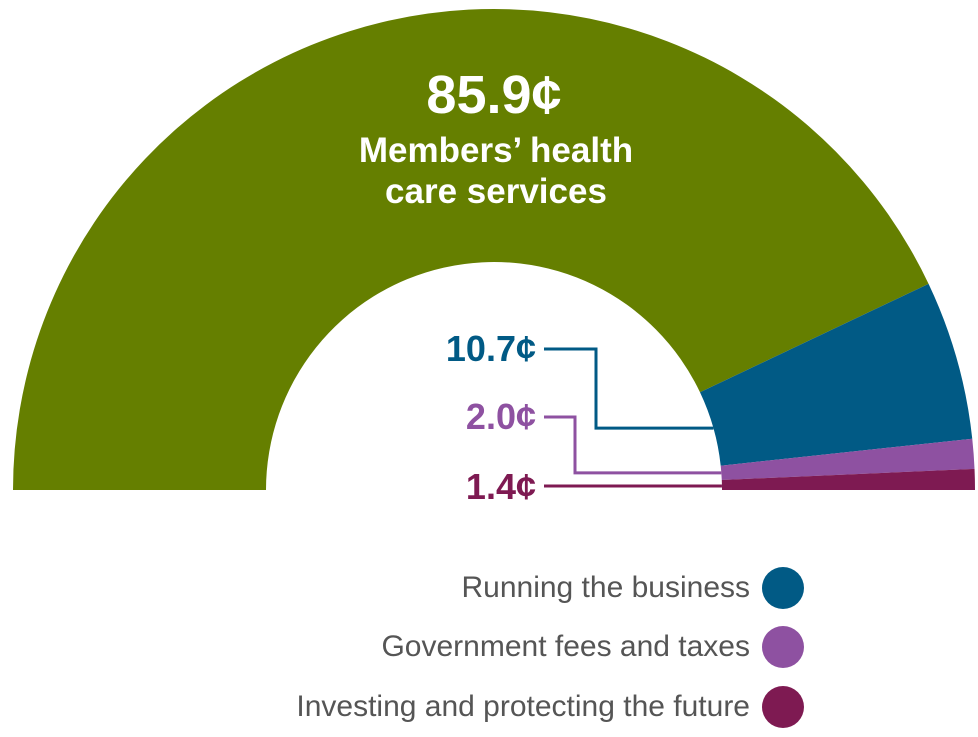 This screenshot has height=737, width=978. What do you see at coordinates (783, 707) in the screenshot?
I see `legend-swatch-investing-future` at bounding box center [783, 707].